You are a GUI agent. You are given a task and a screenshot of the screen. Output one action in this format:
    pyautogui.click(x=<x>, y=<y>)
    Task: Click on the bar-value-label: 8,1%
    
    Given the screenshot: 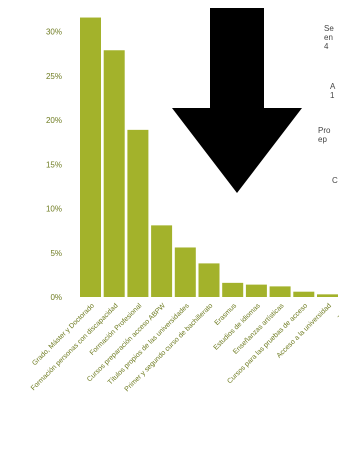 What is the action you would take?
    pyautogui.click(x=162, y=221)
    